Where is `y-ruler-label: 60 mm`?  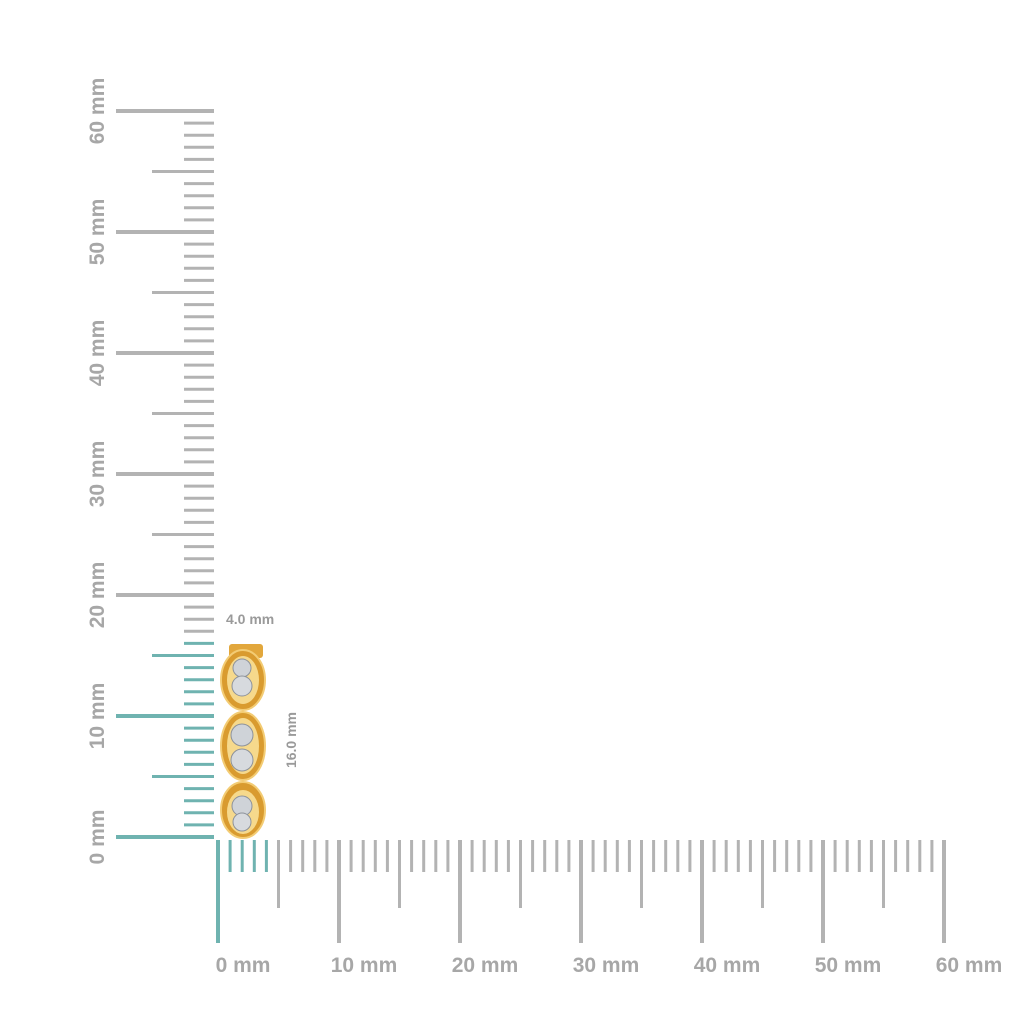
y-ruler-label: 60 mm is located at coordinates (97, 111).